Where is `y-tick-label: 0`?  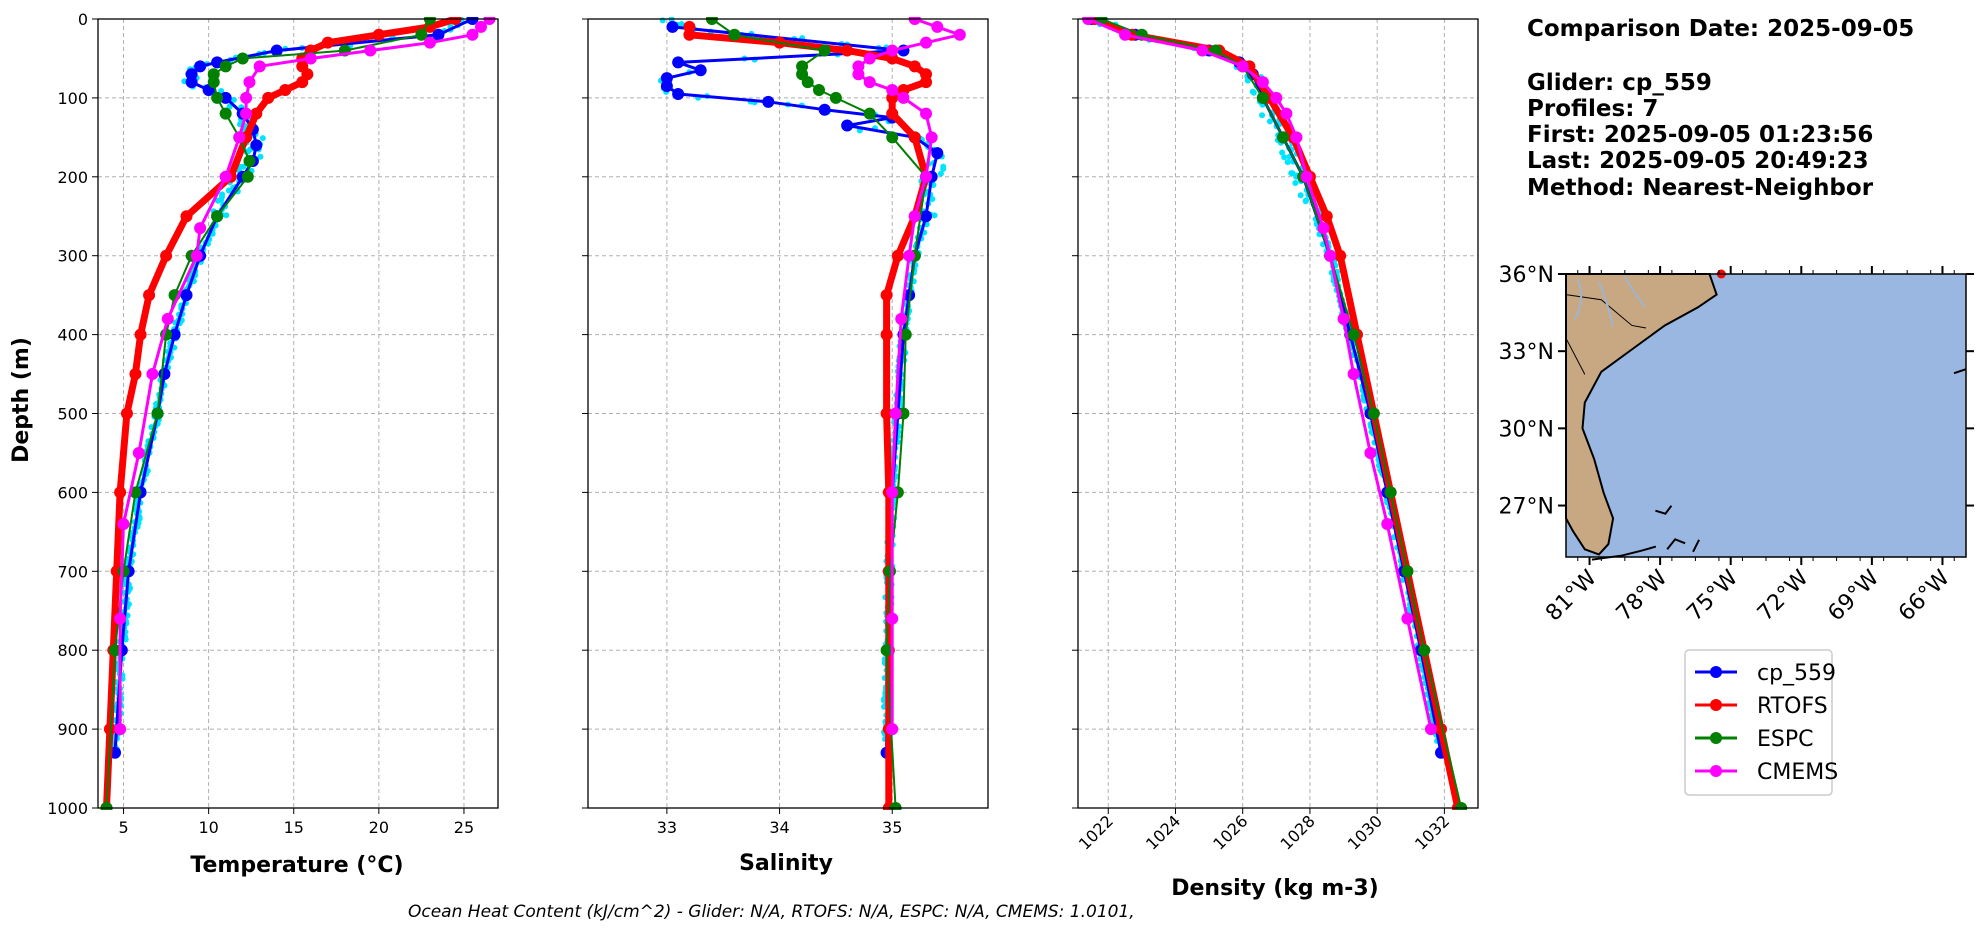
y-tick-label: 0 is located at coordinates (83, 19).